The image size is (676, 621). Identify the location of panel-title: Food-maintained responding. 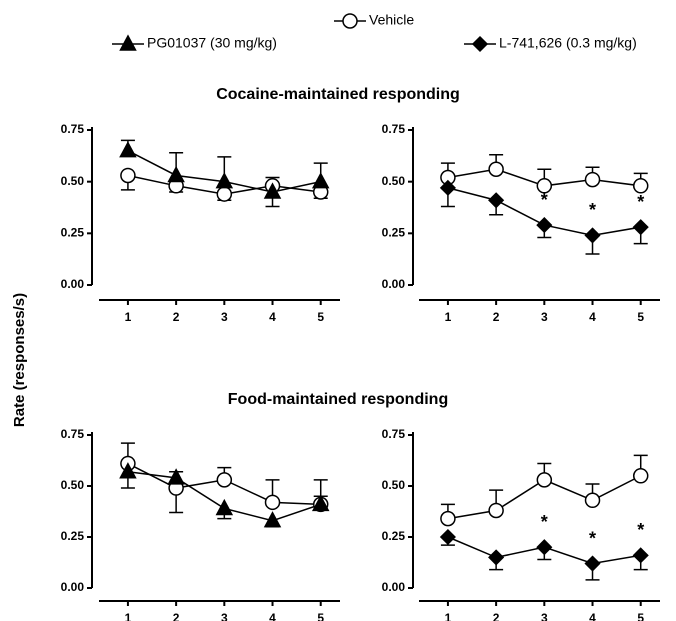
(338, 399).